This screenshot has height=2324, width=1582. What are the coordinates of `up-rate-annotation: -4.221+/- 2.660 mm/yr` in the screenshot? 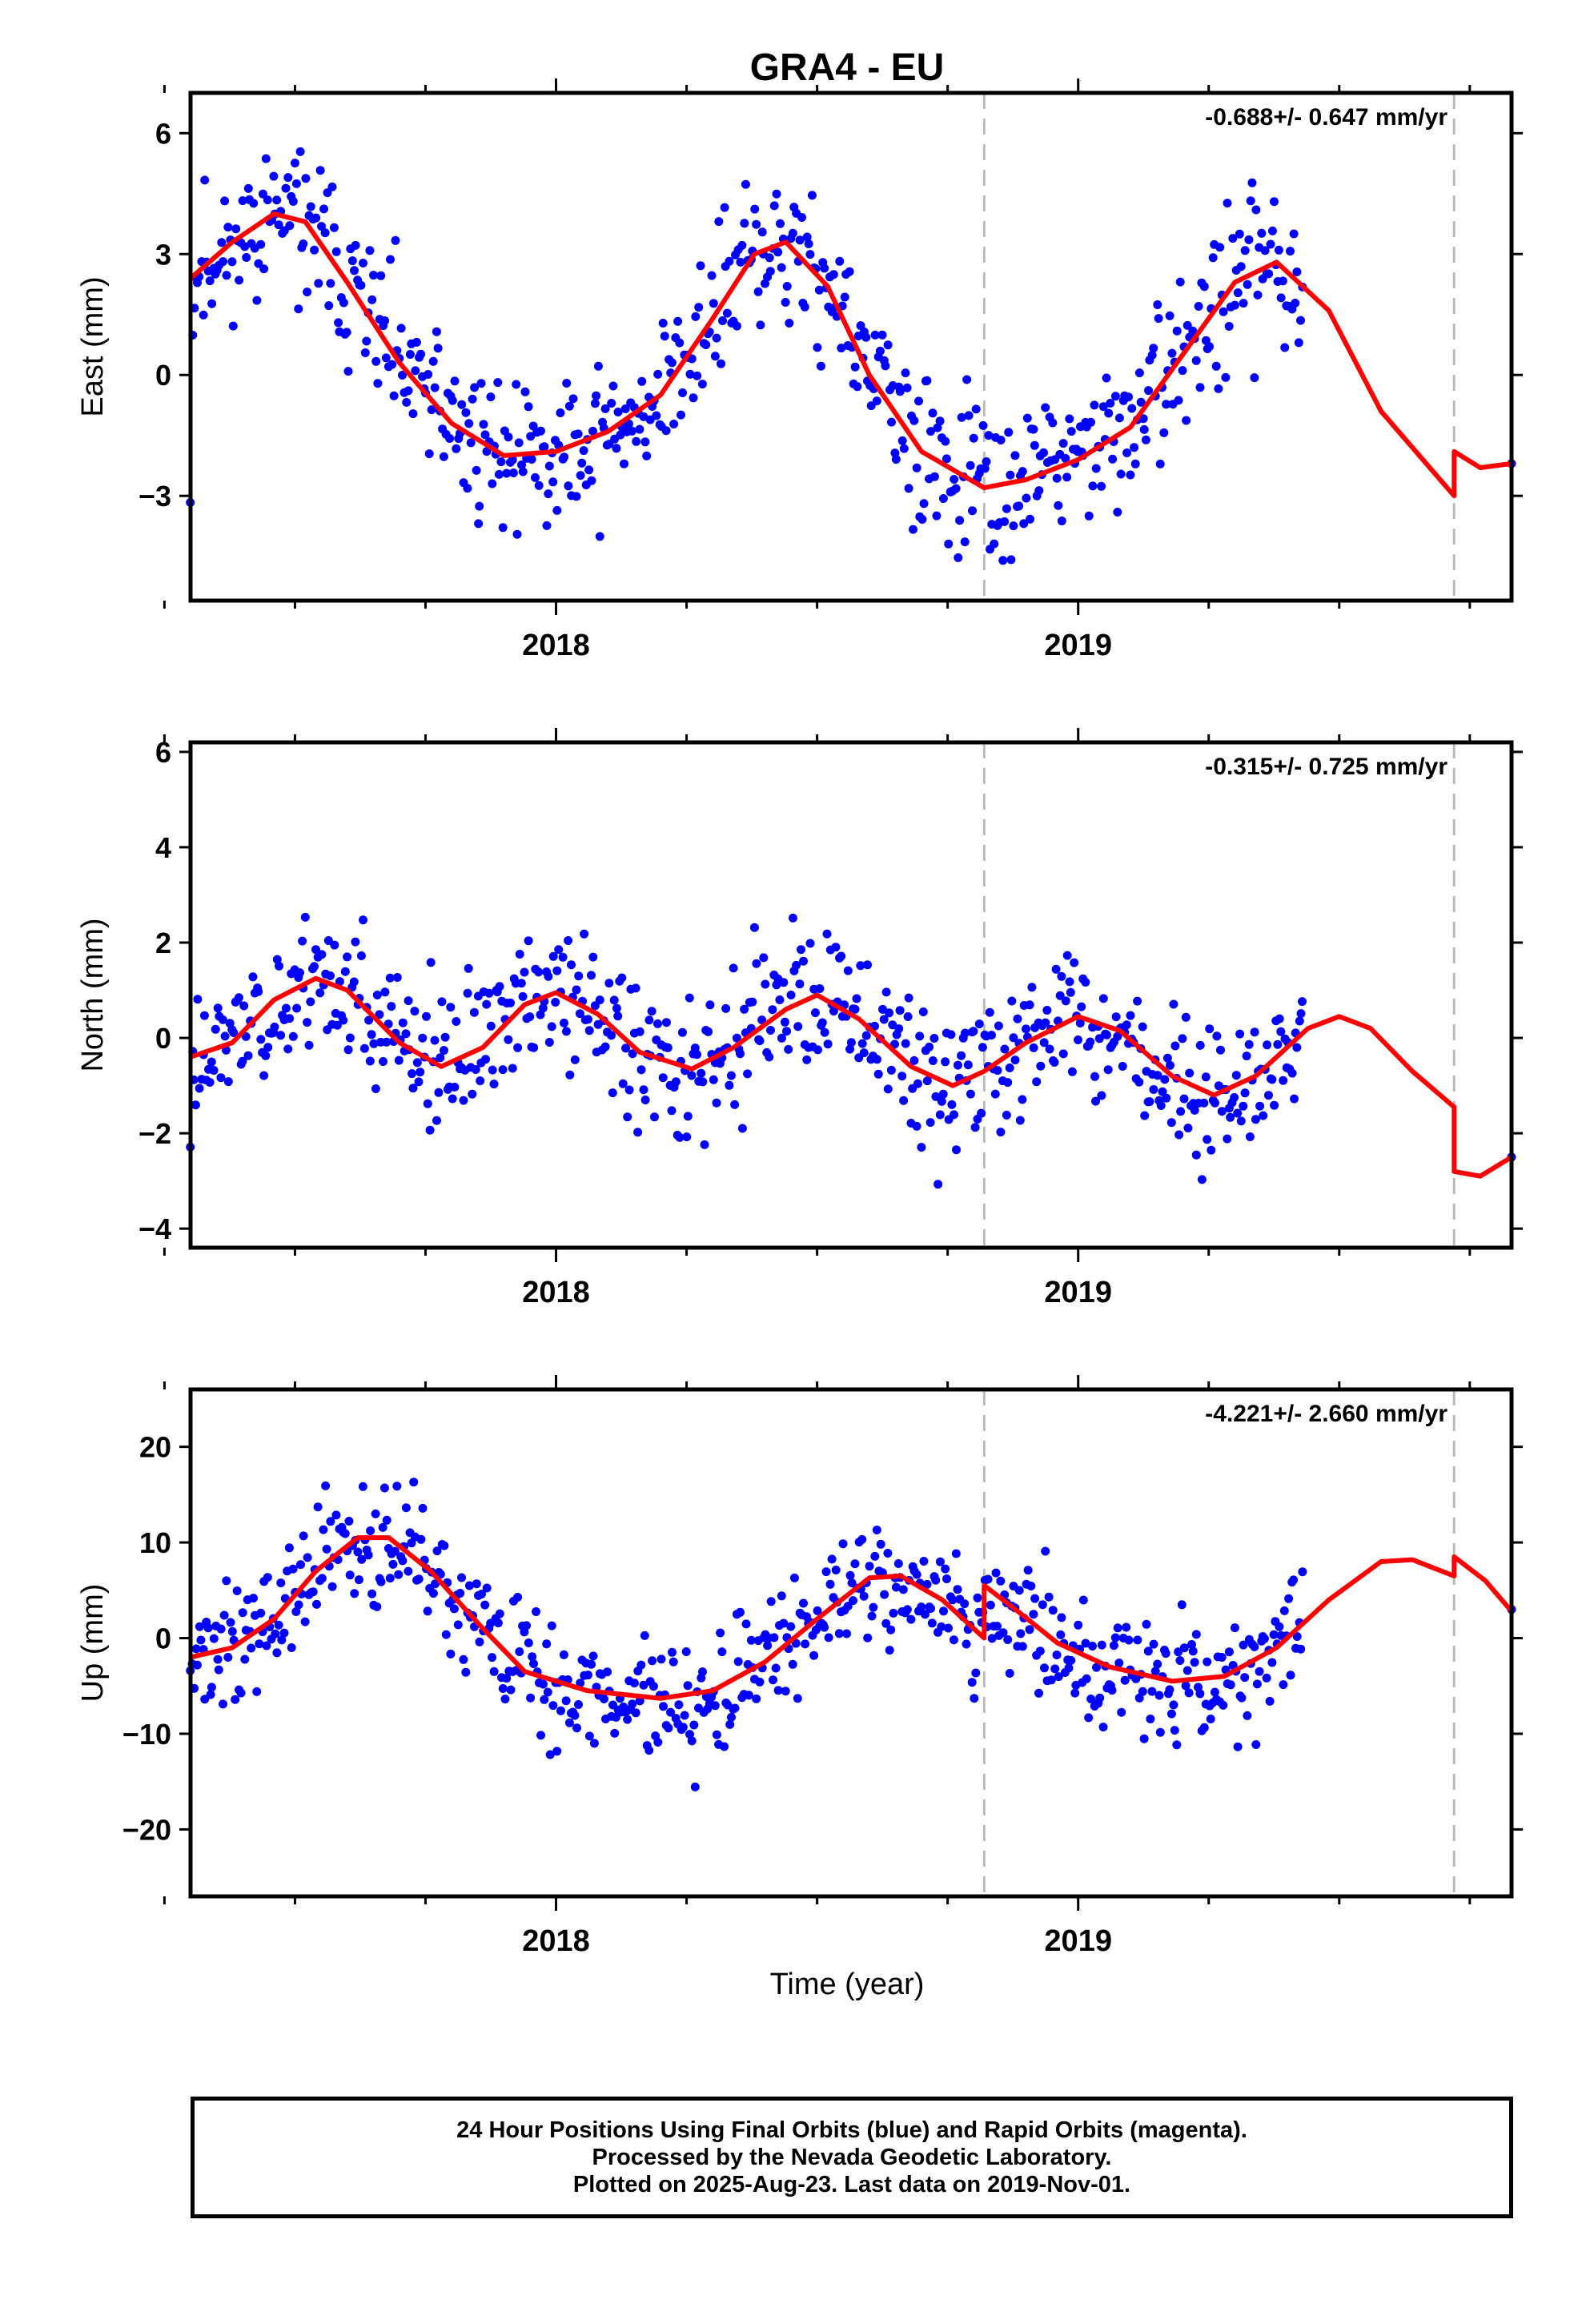 It's located at (1326, 1414).